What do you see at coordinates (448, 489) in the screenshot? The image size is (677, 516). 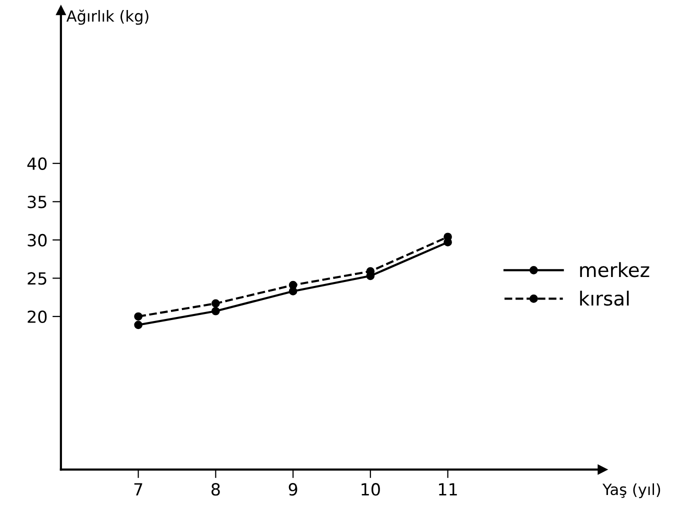 I see `x-tick-label: 11` at bounding box center [448, 489].